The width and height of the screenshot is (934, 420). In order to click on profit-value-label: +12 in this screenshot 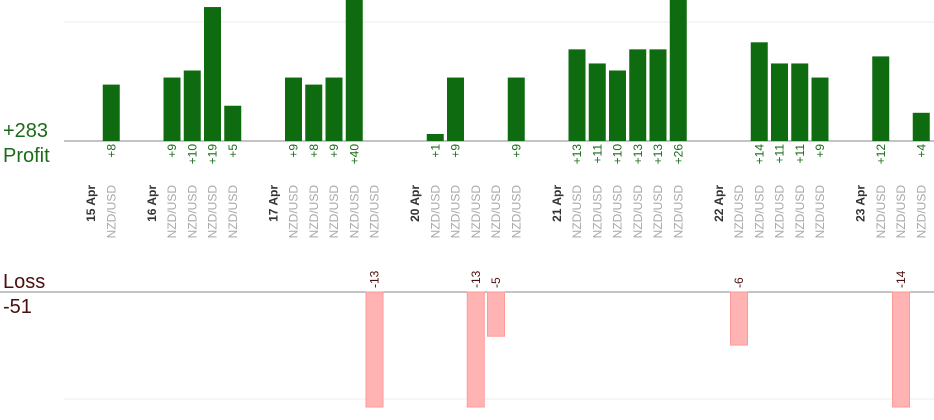, I will do `click(881, 154)`.